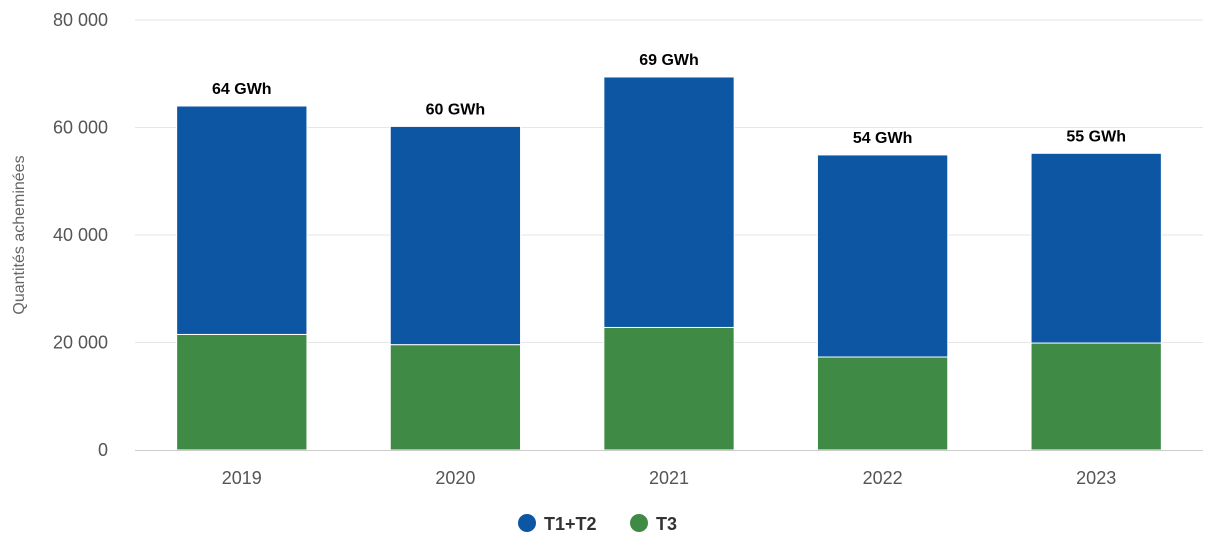 The width and height of the screenshot is (1213, 545). What do you see at coordinates (1096, 396) in the screenshot?
I see `bar-t3-2023` at bounding box center [1096, 396].